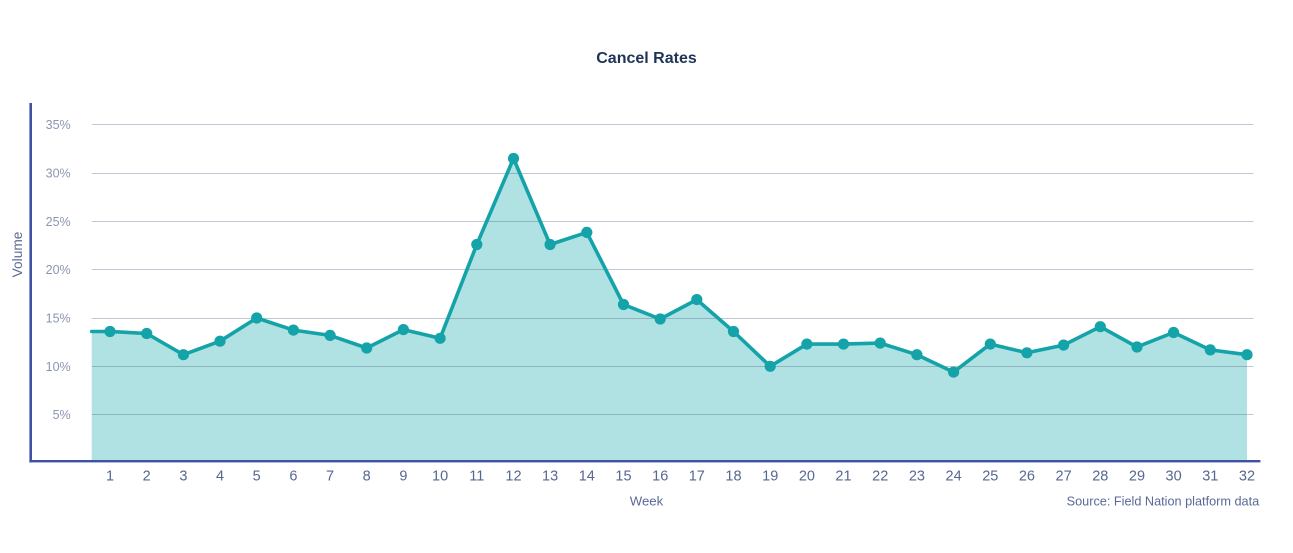 The image size is (1293, 553). What do you see at coordinates (880, 476) in the screenshot?
I see `svg-text: 22` at bounding box center [880, 476].